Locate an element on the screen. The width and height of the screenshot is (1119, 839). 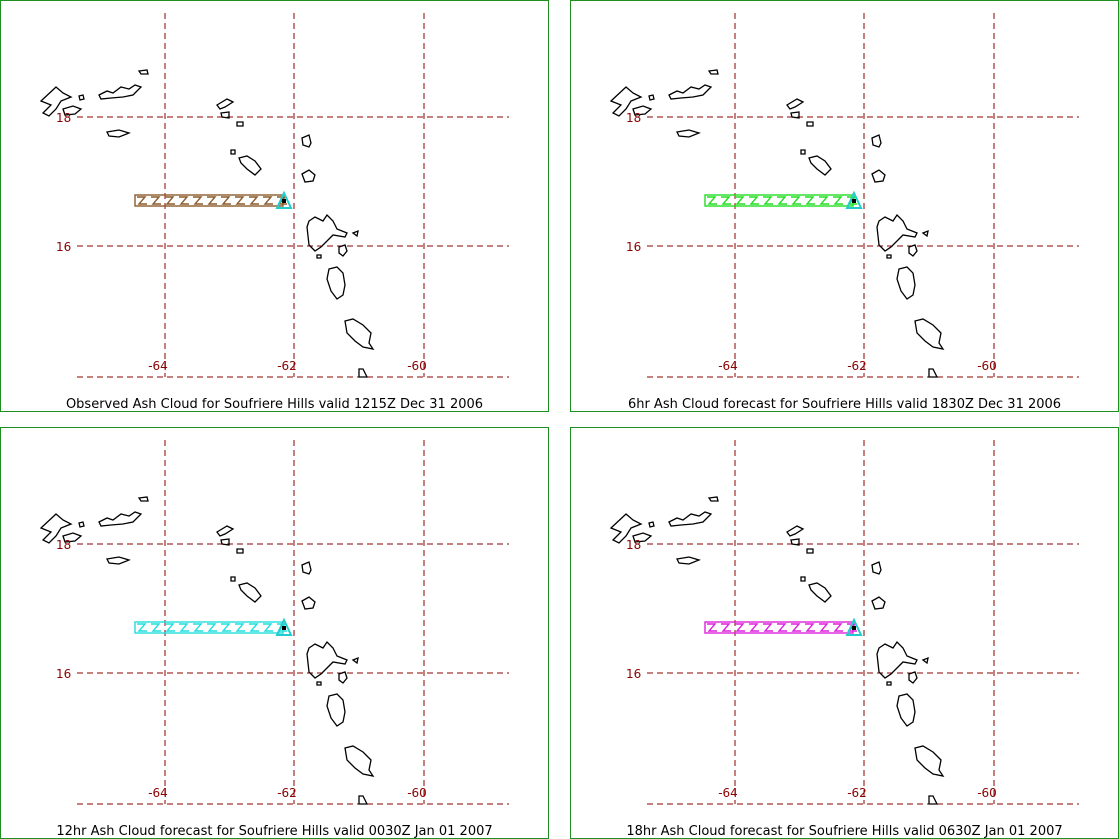
montserrat-island is located at coordinates (284, 201).